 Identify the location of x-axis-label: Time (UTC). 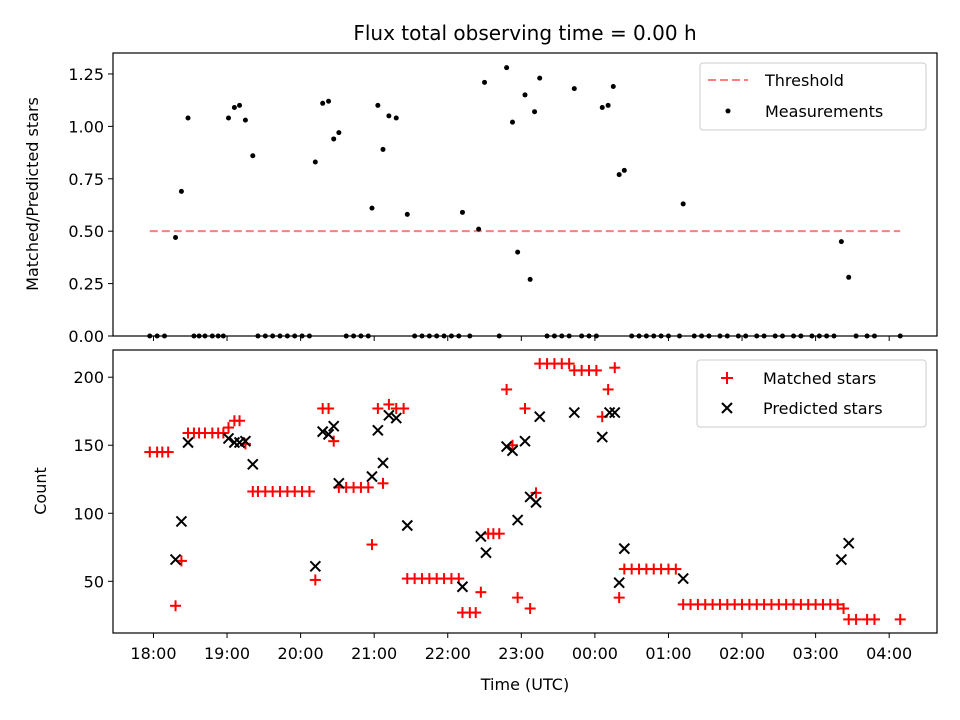
(524, 684).